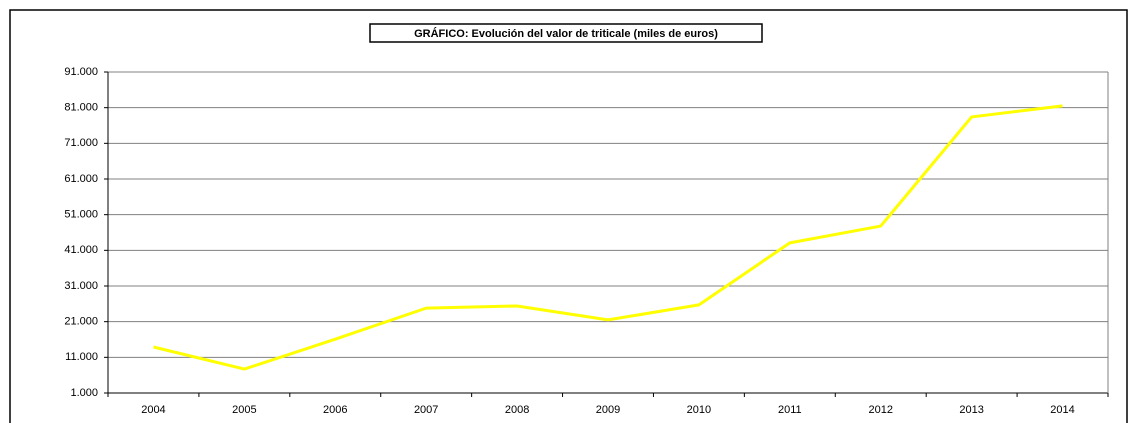  I want to click on x-tick-label: 2007, so click(426, 410).